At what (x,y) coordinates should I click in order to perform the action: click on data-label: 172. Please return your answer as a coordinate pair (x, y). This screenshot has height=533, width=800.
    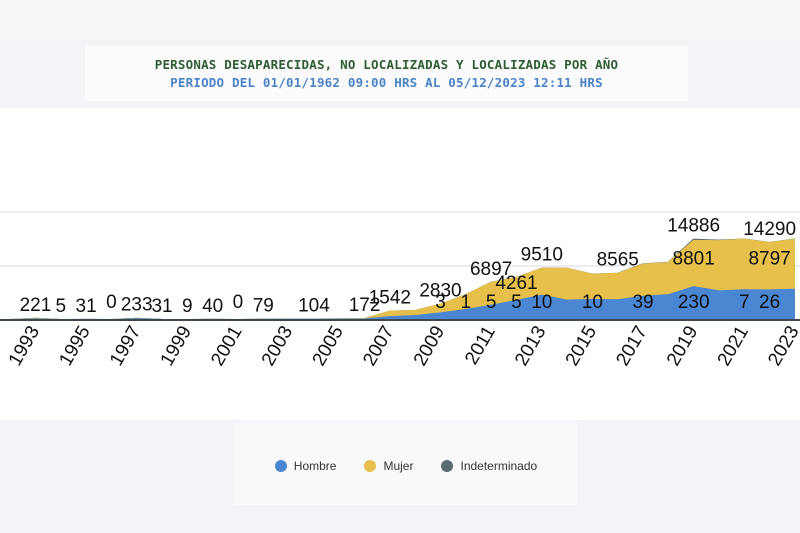
    Looking at the image, I should click on (365, 305).